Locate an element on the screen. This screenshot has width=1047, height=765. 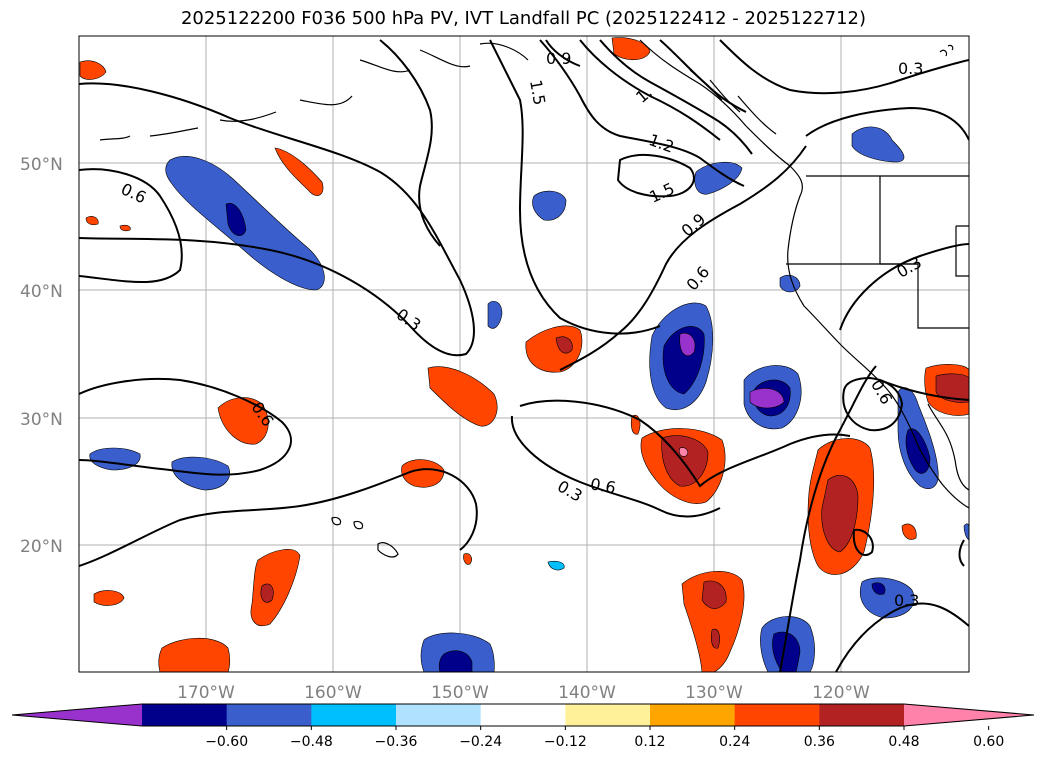
colorbar-extend-min is located at coordinates (77, 715).